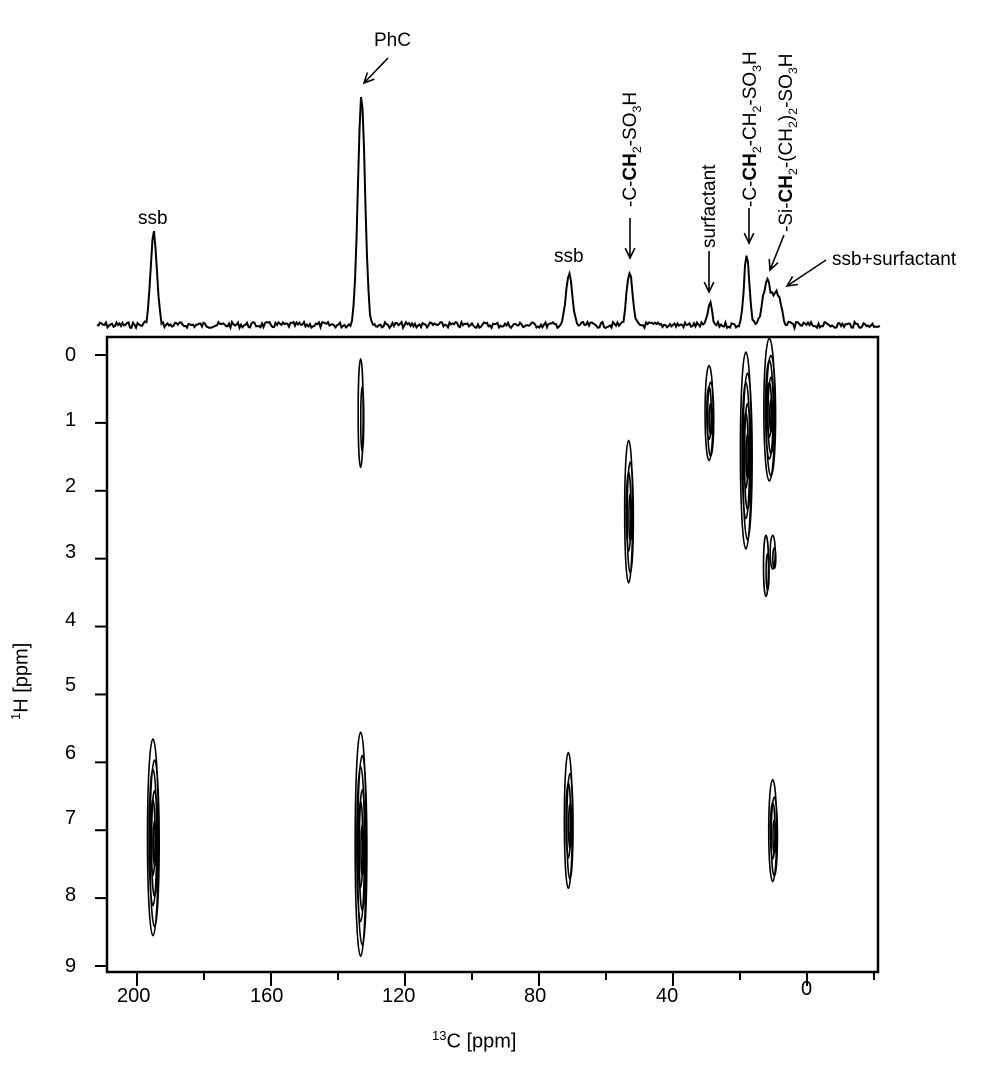 Image resolution: width=991 pixels, height=1070 pixels. Describe the element at coordinates (474, 1040) in the screenshot. I see `x-axis-title: 13C [ppm]` at that location.